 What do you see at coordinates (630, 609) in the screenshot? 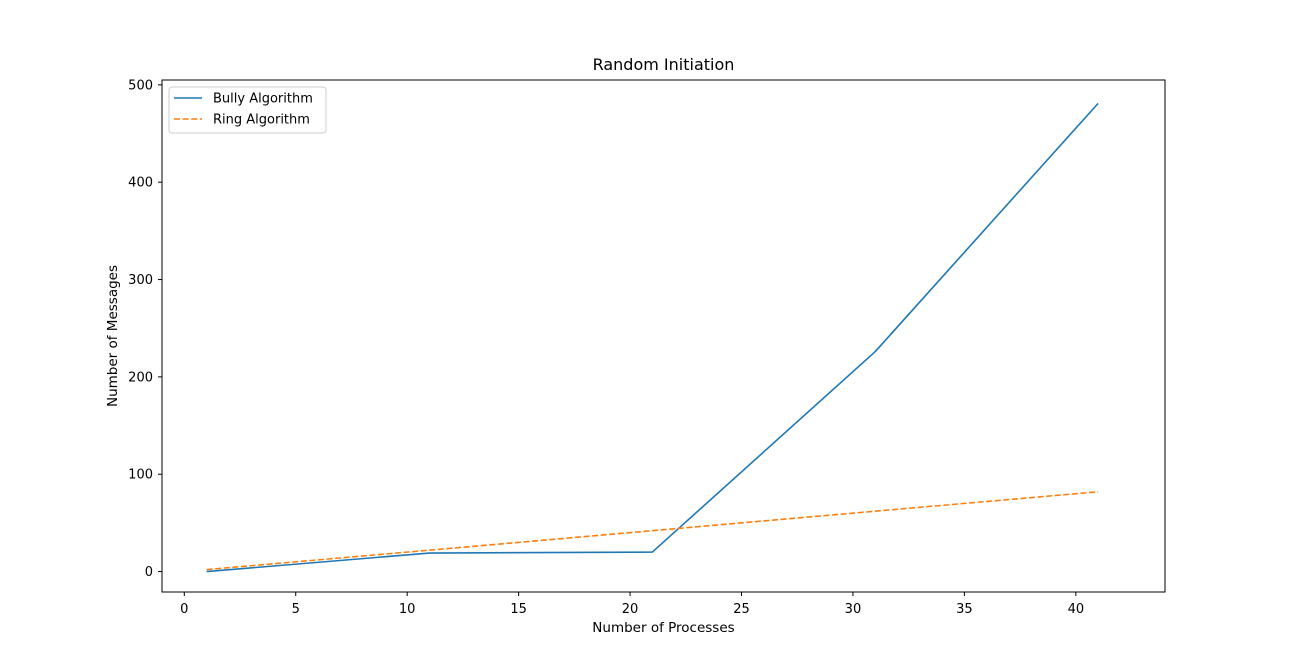
I see `x-tick-label: 20` at bounding box center [630, 609].